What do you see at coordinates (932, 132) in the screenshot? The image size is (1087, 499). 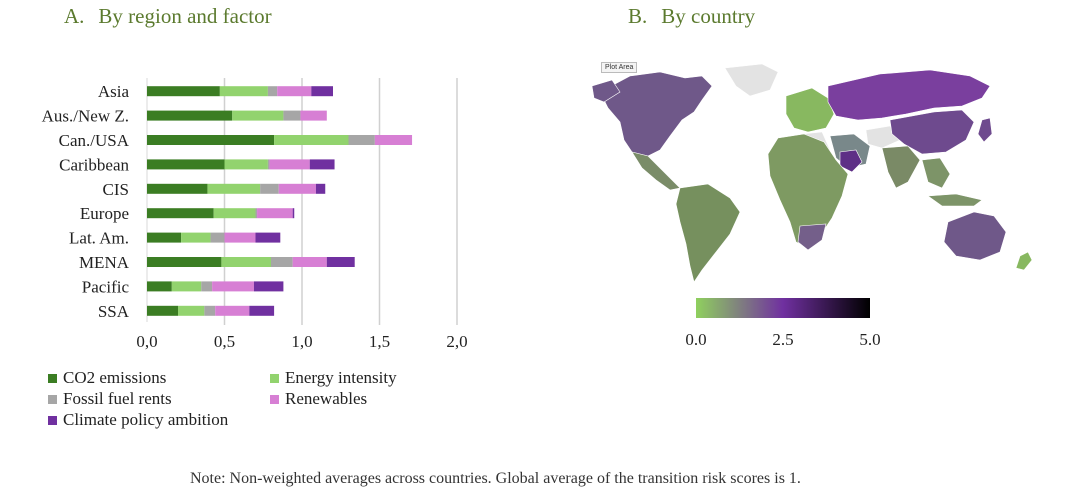 I see `map-china` at bounding box center [932, 132].